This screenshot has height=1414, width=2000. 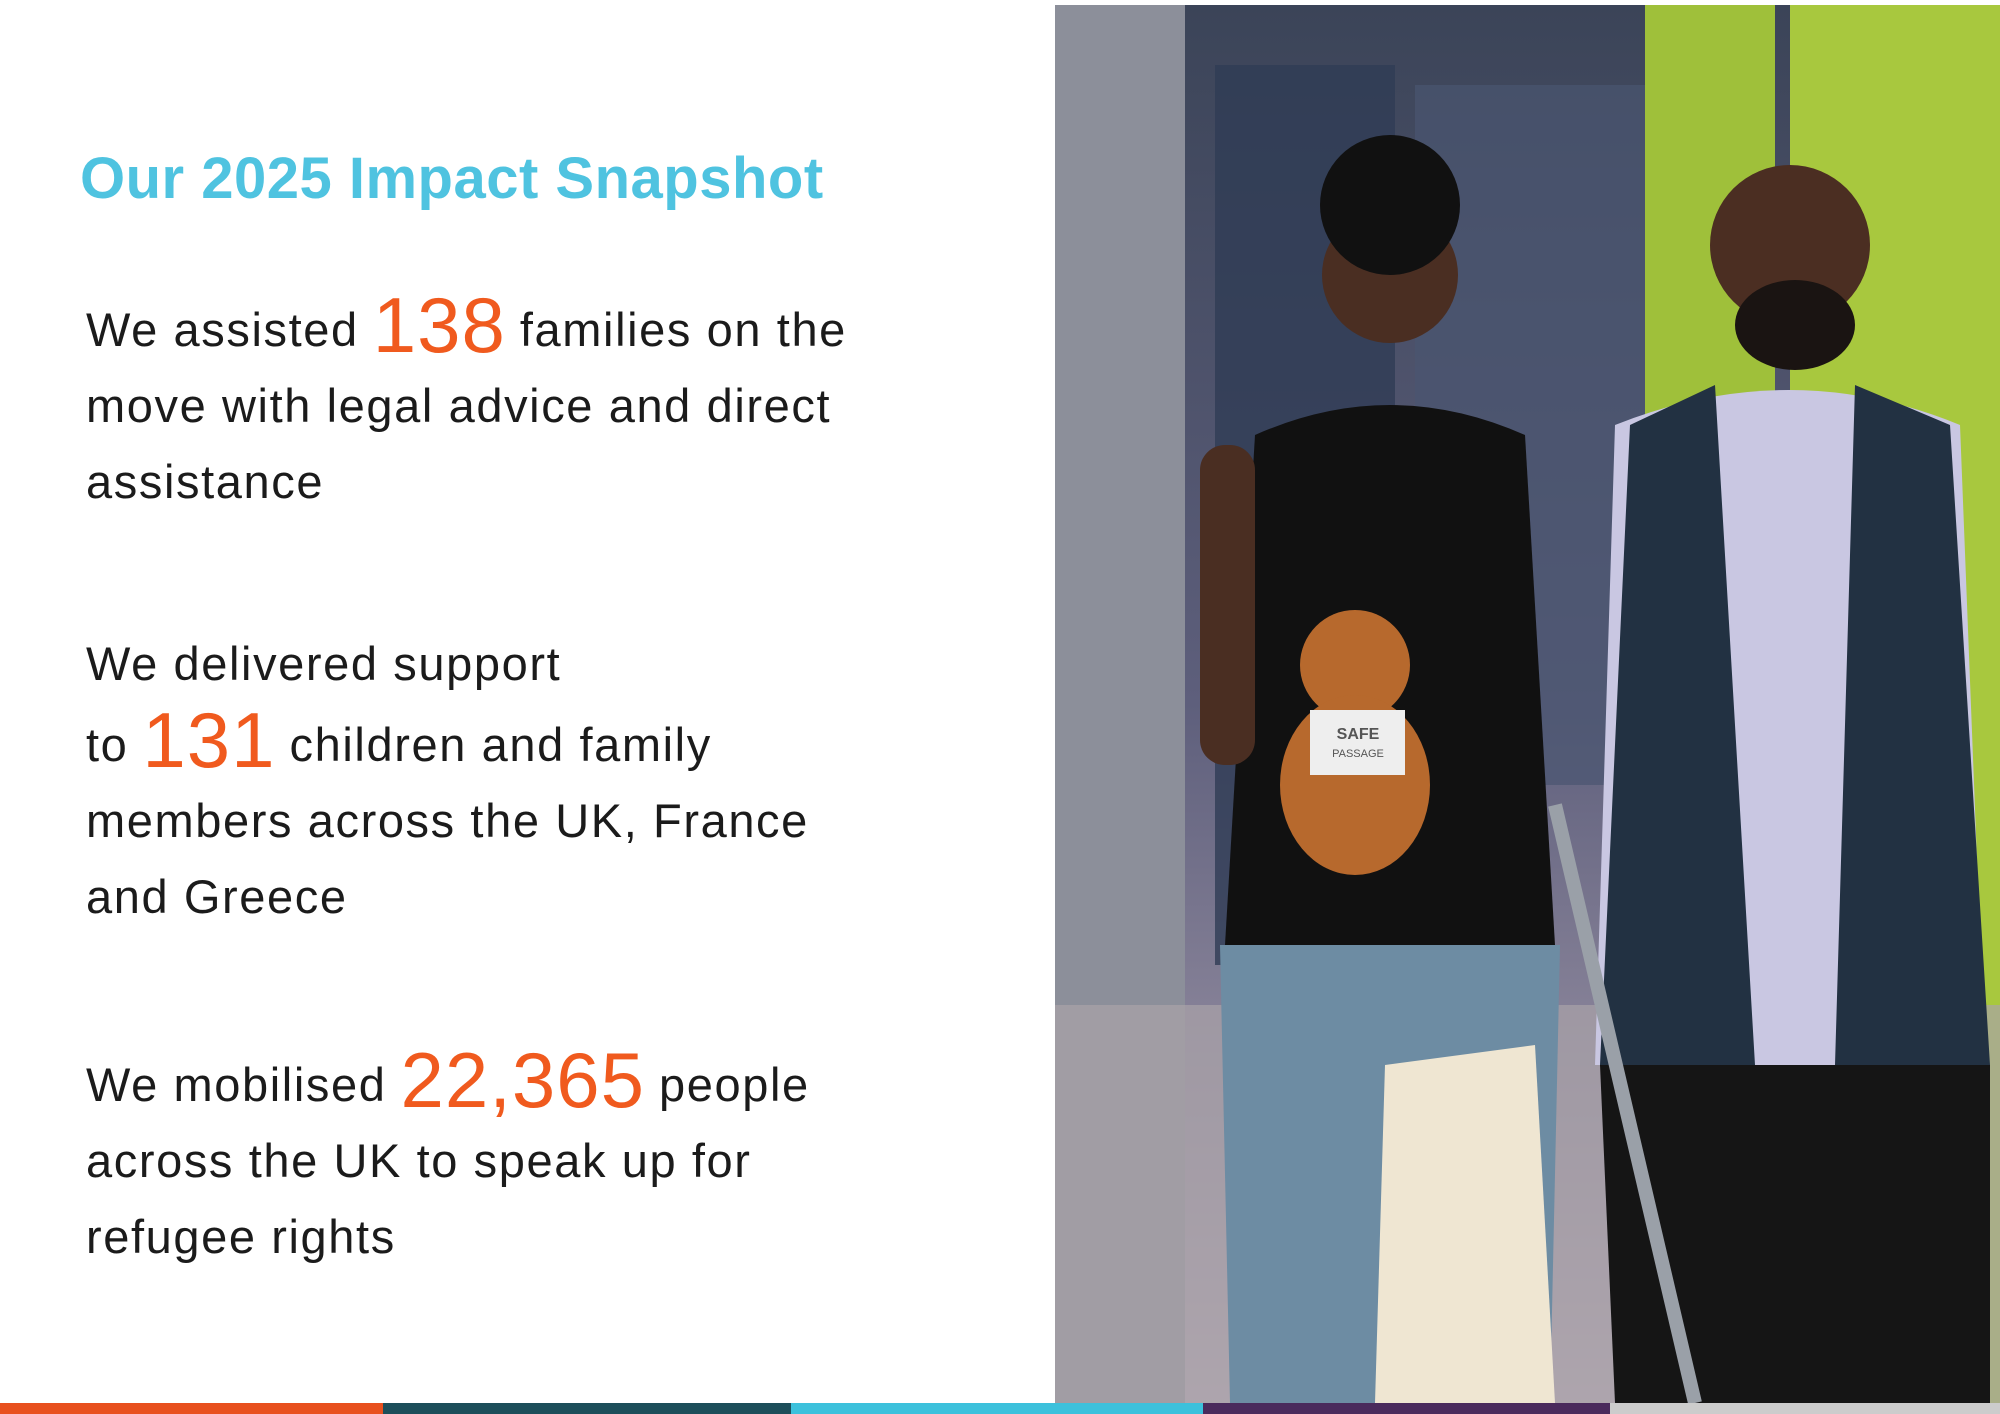 I want to click on stat-text: We delivered support to, so click(x=324, y=704).